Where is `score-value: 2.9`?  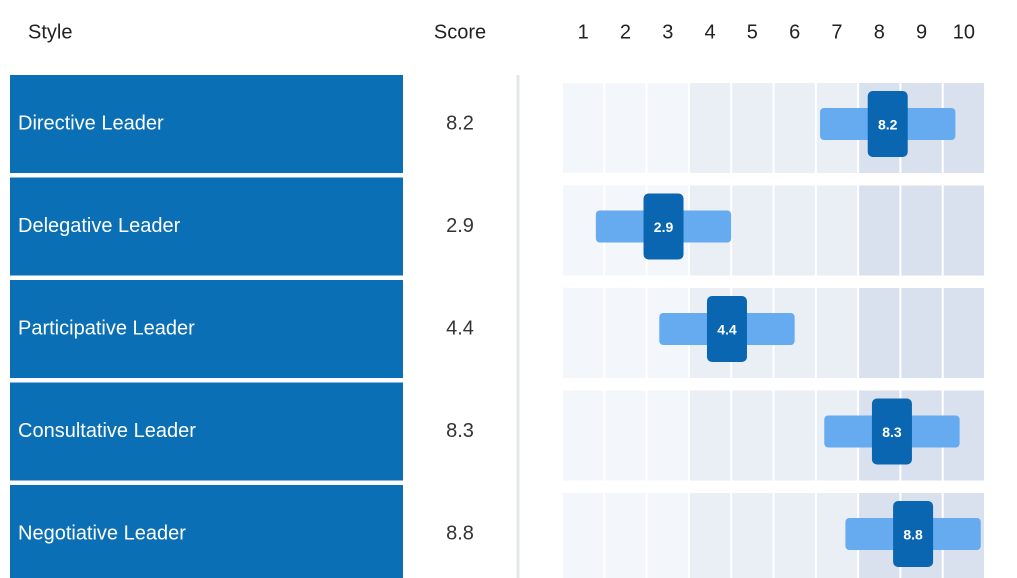
score-value: 2.9 is located at coordinates (460, 226).